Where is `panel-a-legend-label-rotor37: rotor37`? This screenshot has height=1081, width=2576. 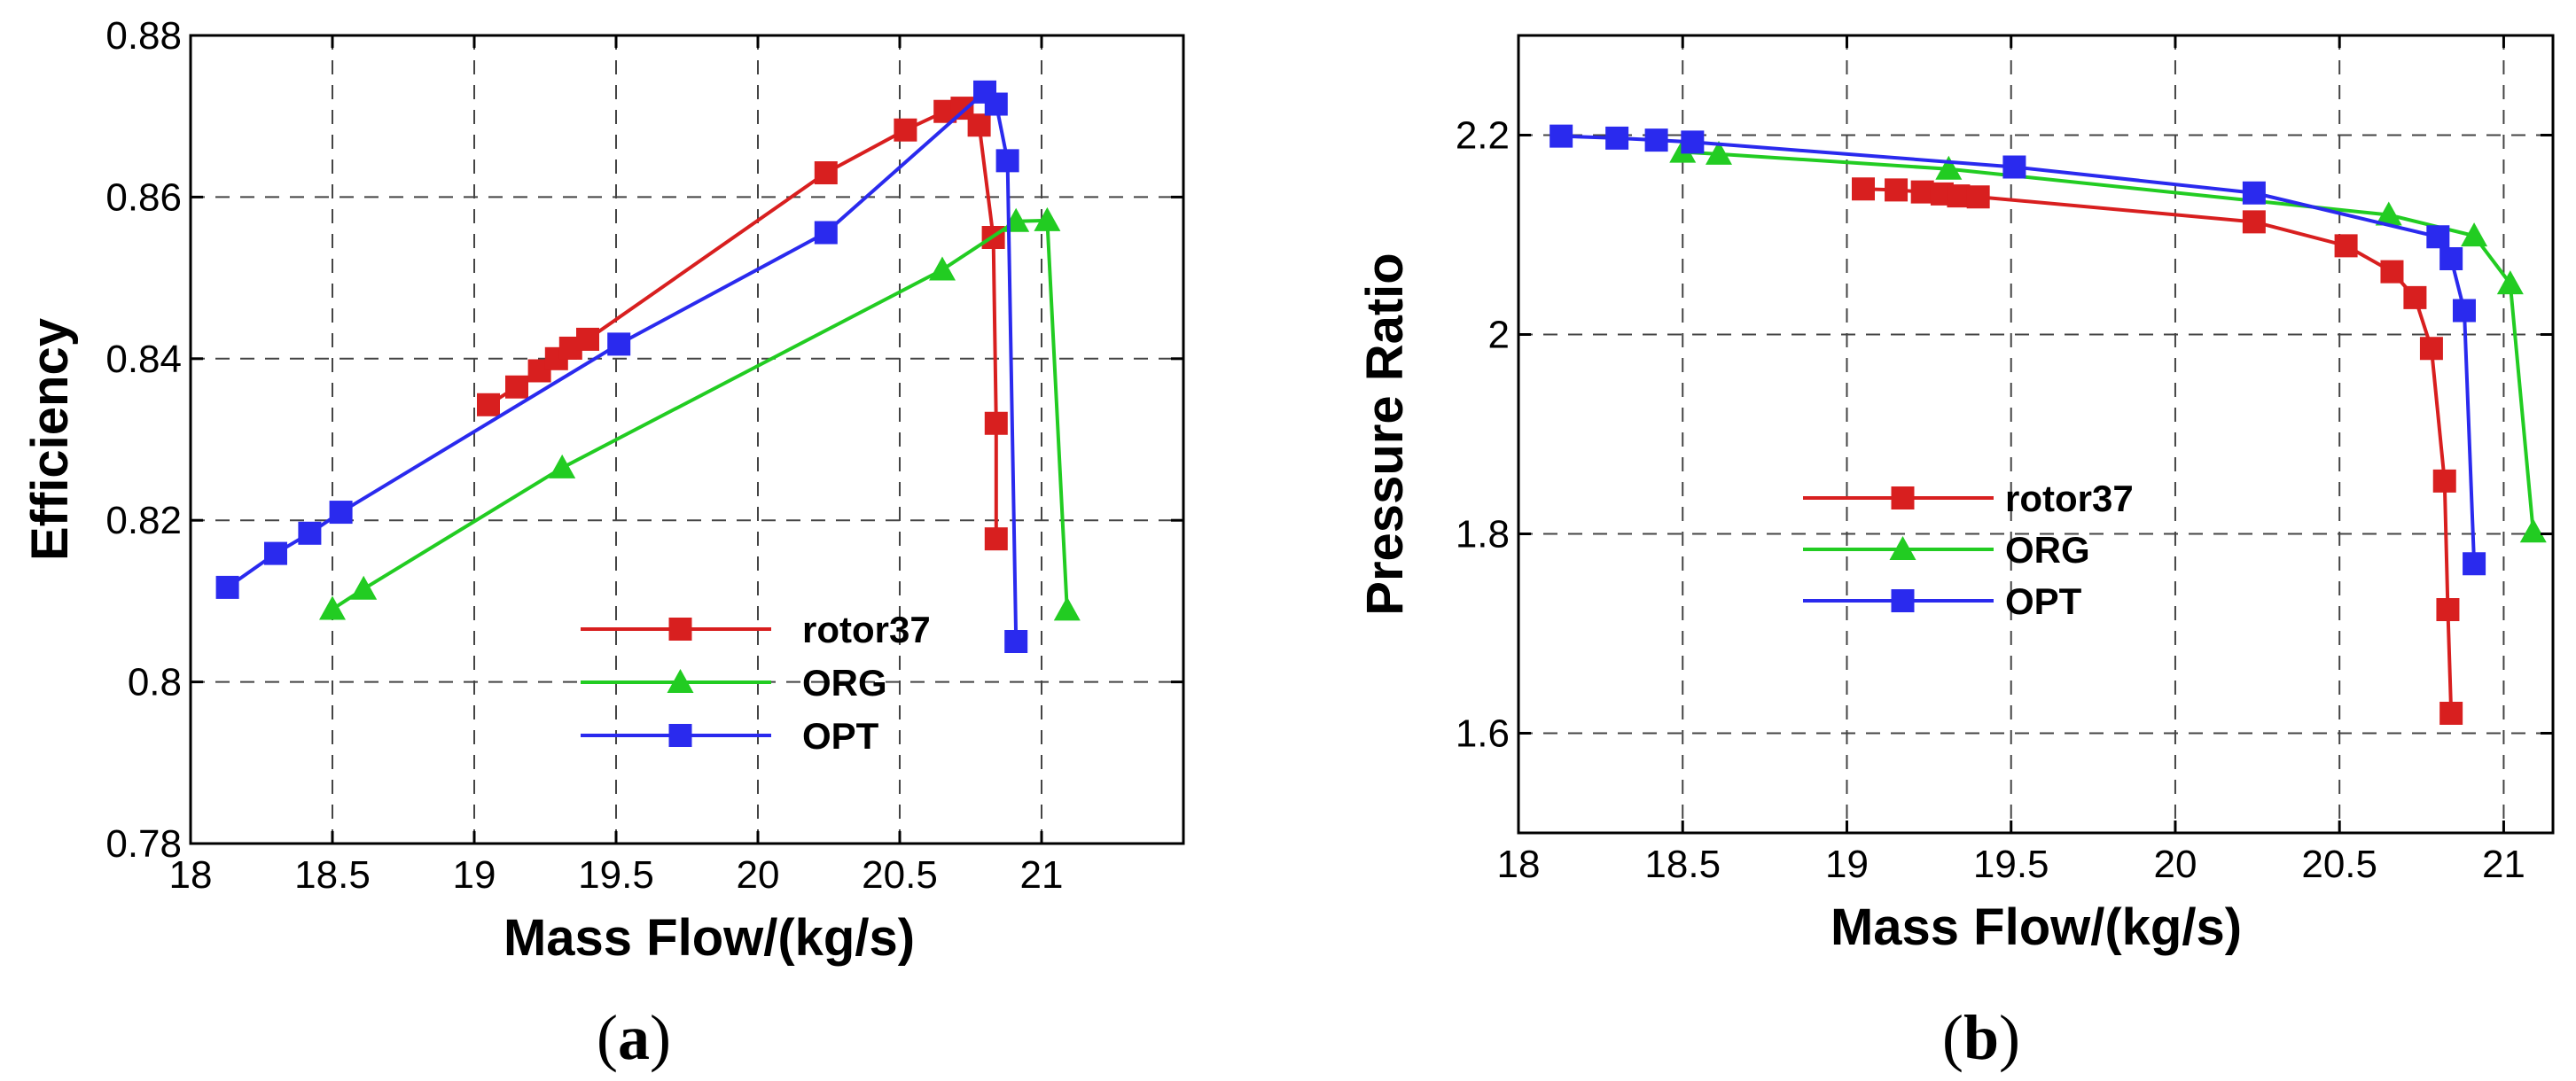
panel-a-legend-label-rotor37: rotor37 is located at coordinates (866, 629).